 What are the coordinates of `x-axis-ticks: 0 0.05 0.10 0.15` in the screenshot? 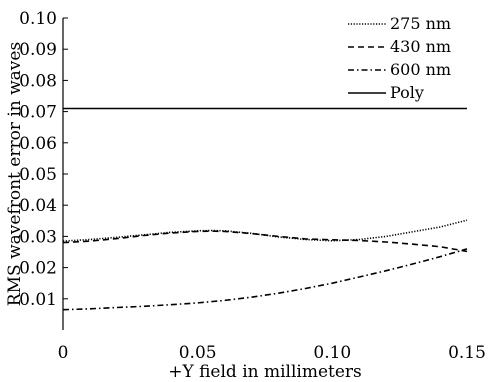 It's located at (272, 353).